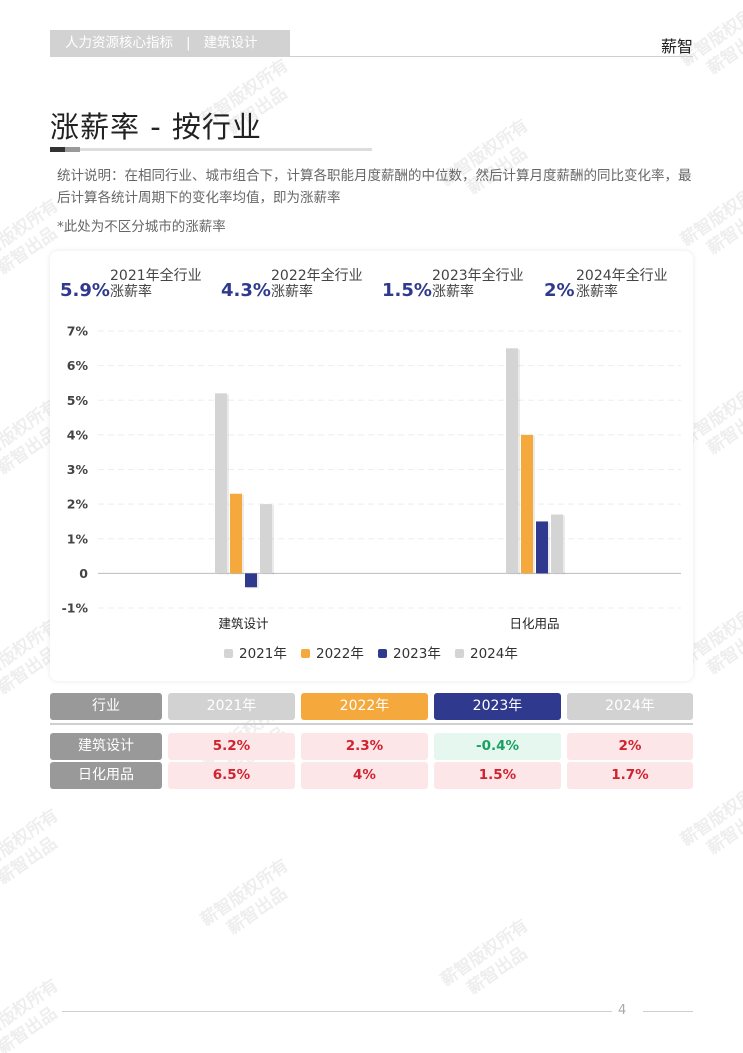 The height and width of the screenshot is (1053, 743). Describe the element at coordinates (230, 43) in the screenshot. I see `header-industry: 建筑设计` at that location.